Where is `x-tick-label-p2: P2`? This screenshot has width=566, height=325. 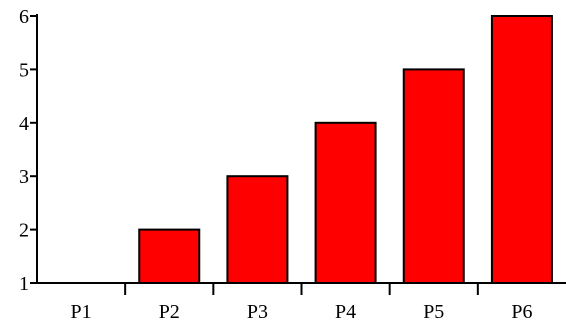
x-tick-label-p2: P2 is located at coordinates (169, 312).